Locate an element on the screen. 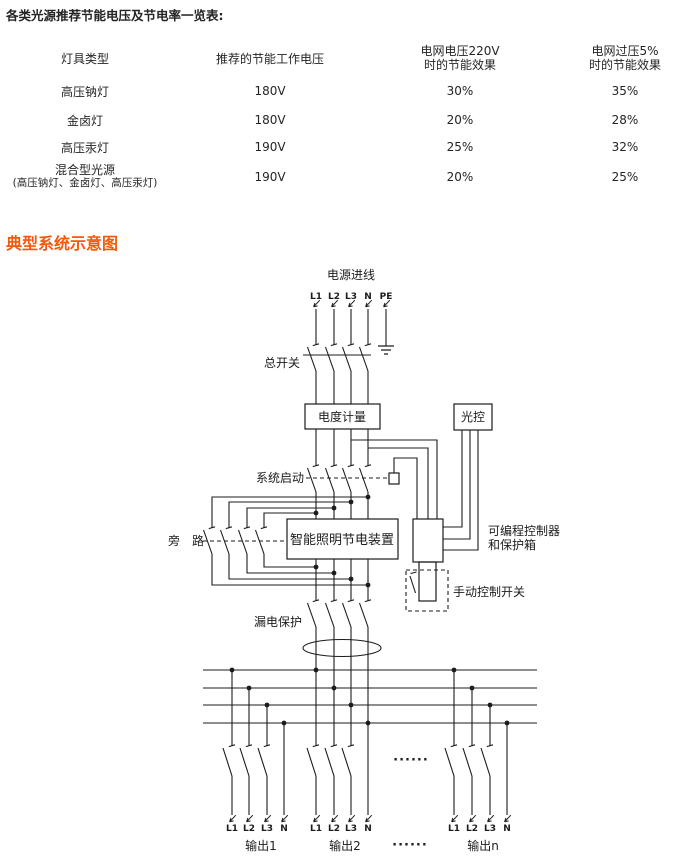  plc-label-line1: 可编程控制器 is located at coordinates (524, 530).